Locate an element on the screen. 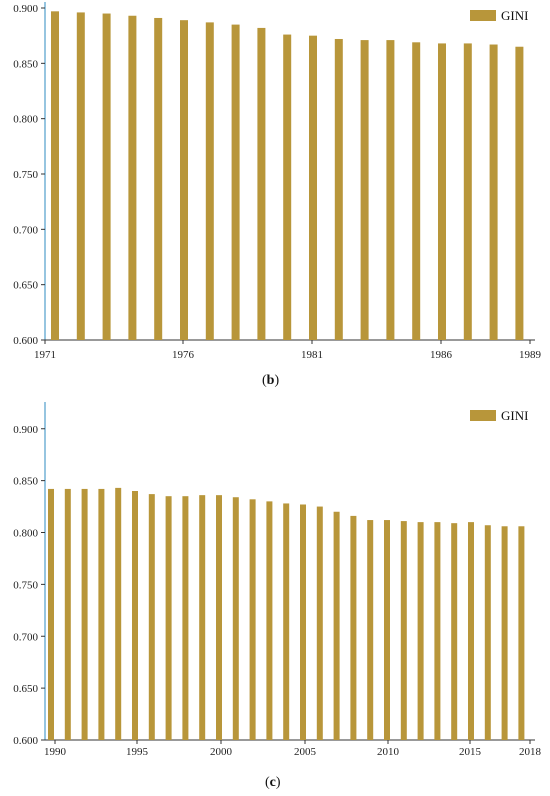  bar-c-2011 is located at coordinates (403, 630).